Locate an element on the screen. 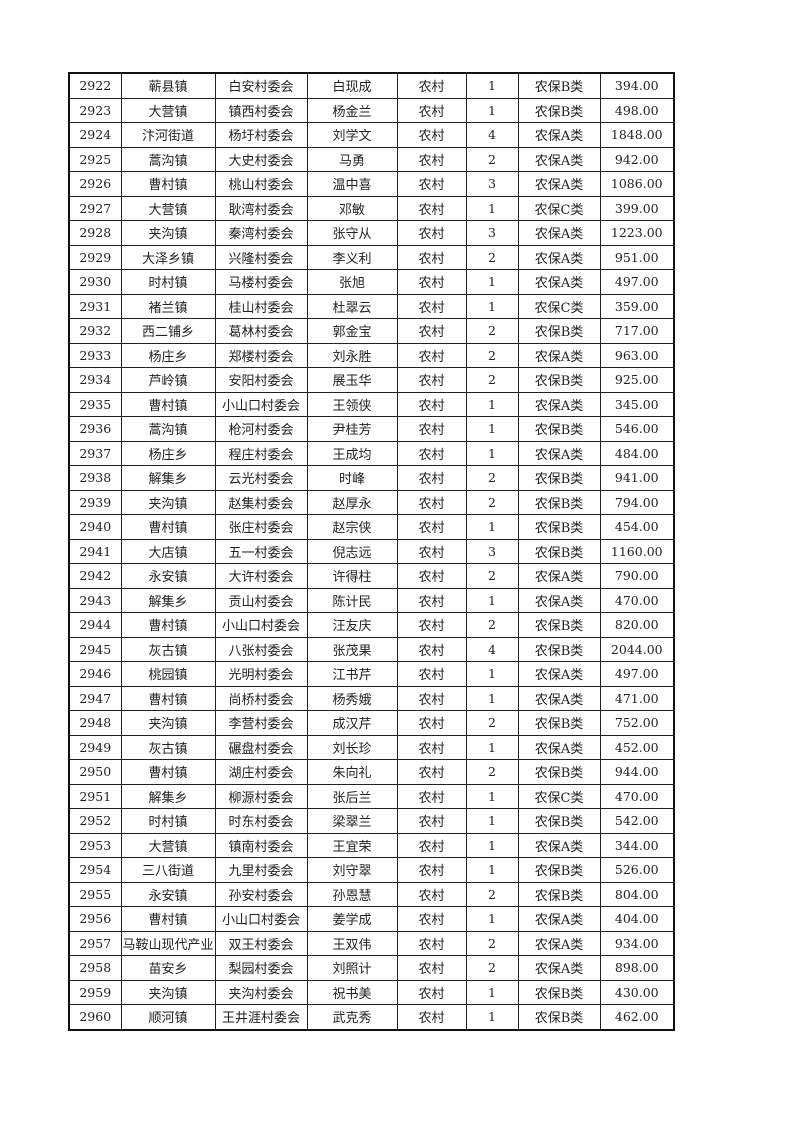 This screenshot has height=1122, width=793. township-cell: 灰古镇 is located at coordinates (168, 747).